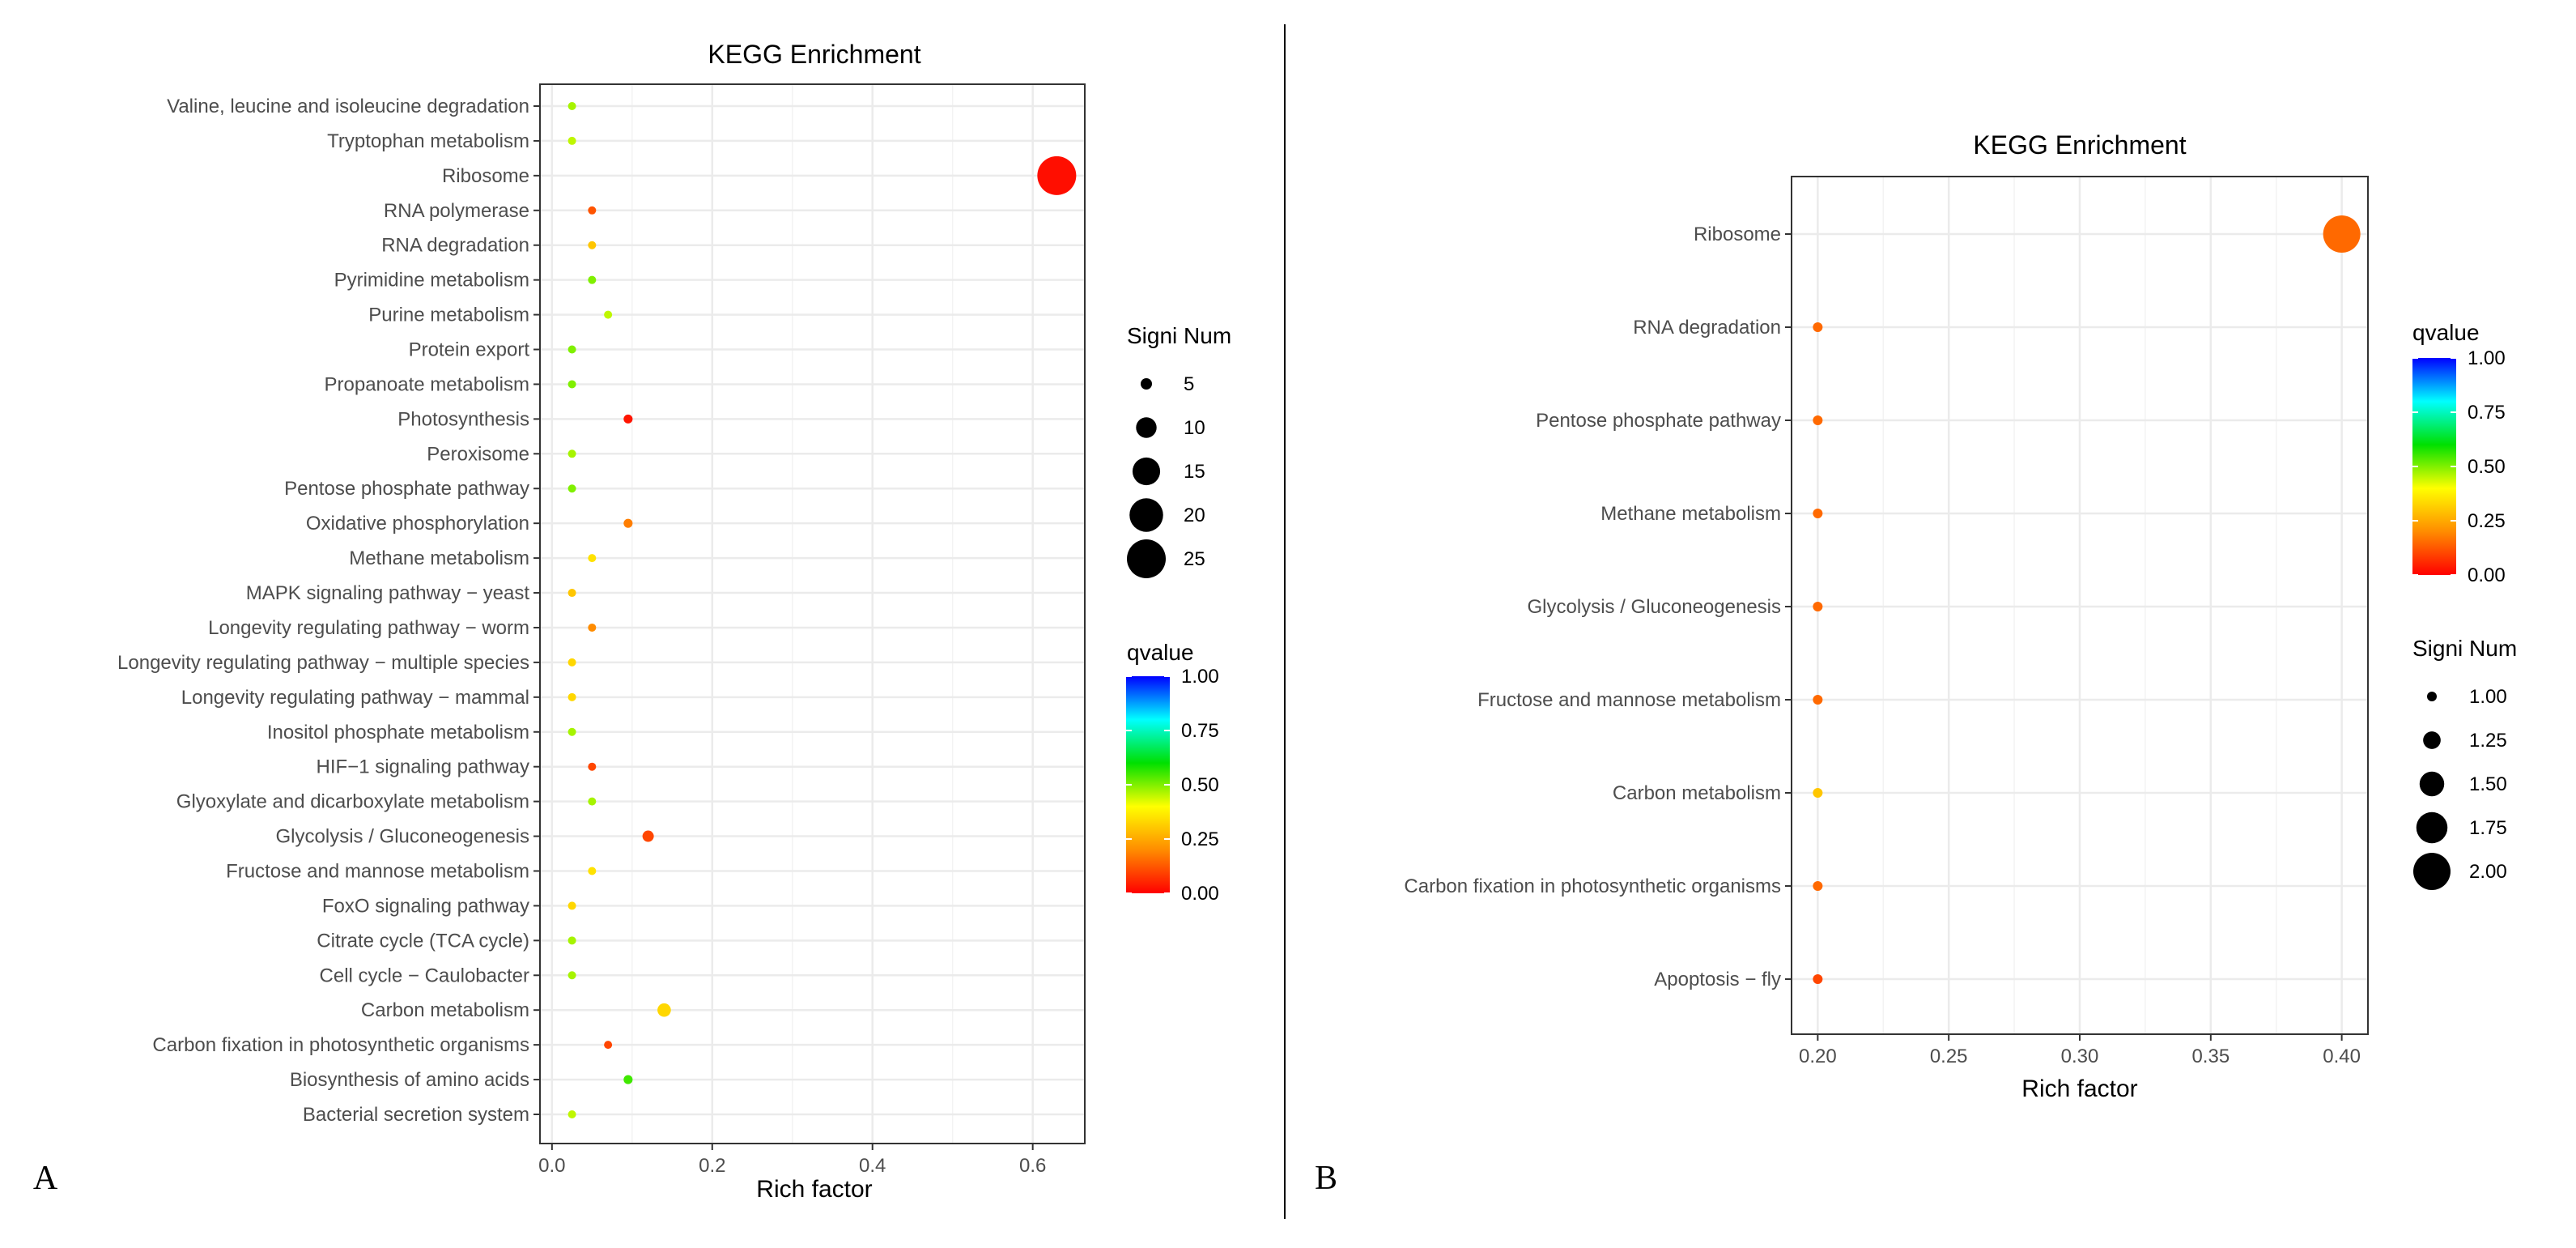  I want to click on panel-b-point-carbon-metabolism, so click(1818, 793).